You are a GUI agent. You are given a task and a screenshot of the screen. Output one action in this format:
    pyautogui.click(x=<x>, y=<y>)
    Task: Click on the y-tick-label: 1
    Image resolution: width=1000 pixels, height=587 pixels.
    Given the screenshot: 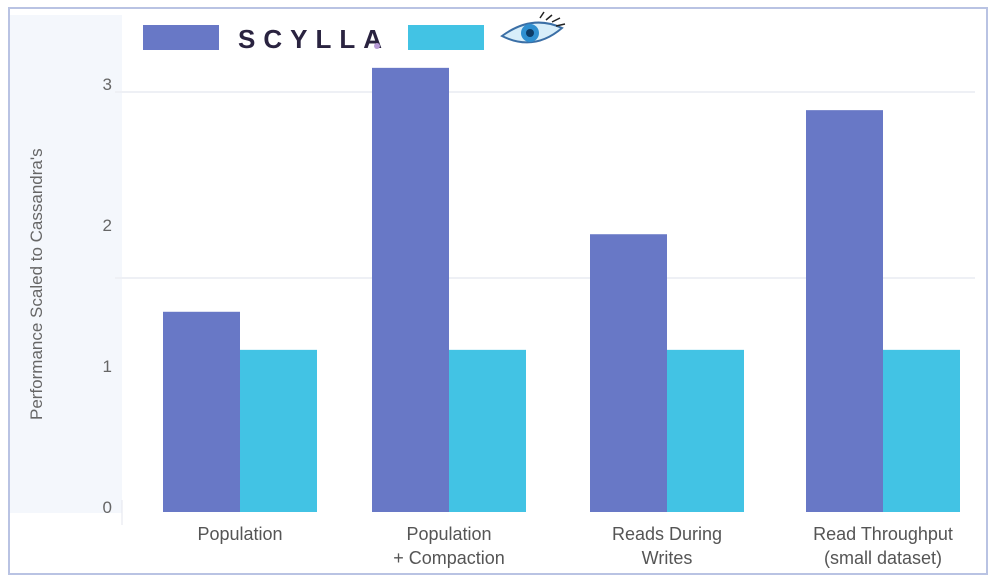 What is the action you would take?
    pyautogui.click(x=107, y=366)
    